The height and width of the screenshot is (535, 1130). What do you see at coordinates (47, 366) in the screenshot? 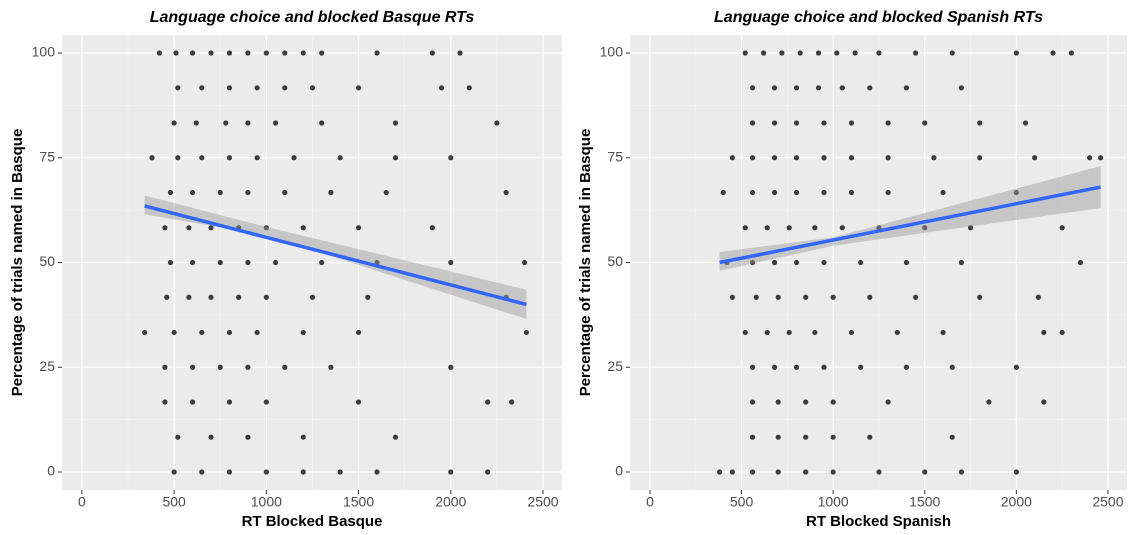
I see `y-tick-label: 25` at bounding box center [47, 366].